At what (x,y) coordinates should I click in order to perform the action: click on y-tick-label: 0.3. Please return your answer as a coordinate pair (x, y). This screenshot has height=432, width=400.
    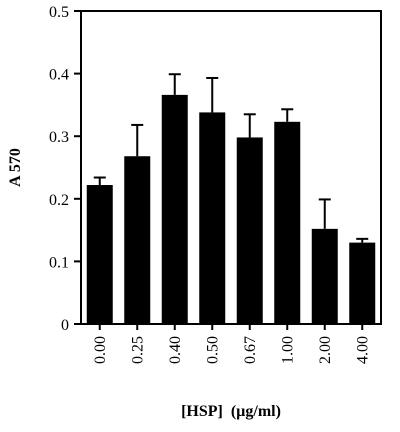
    Looking at the image, I should click on (59, 137).